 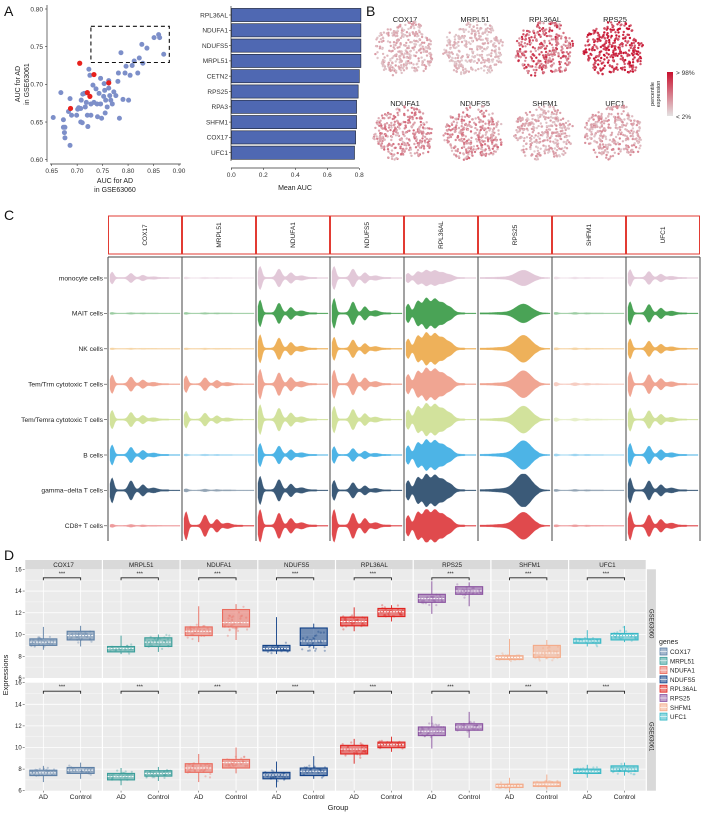 What do you see at coordinates (681, 708) in the screenshot?
I see `legend-label: SHFM1` at bounding box center [681, 708].